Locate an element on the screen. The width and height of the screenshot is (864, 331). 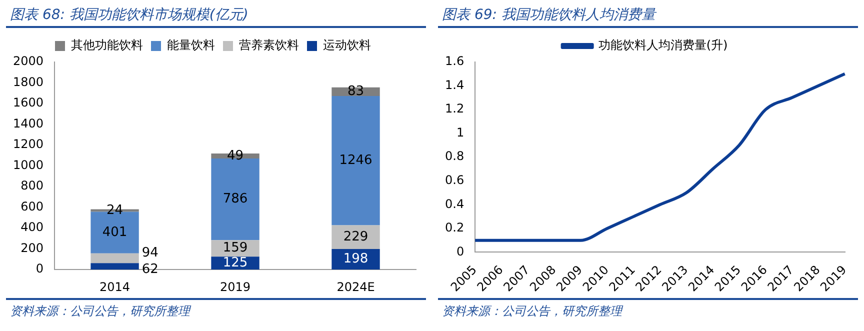
data-label: 83 is located at coordinates (355, 92).